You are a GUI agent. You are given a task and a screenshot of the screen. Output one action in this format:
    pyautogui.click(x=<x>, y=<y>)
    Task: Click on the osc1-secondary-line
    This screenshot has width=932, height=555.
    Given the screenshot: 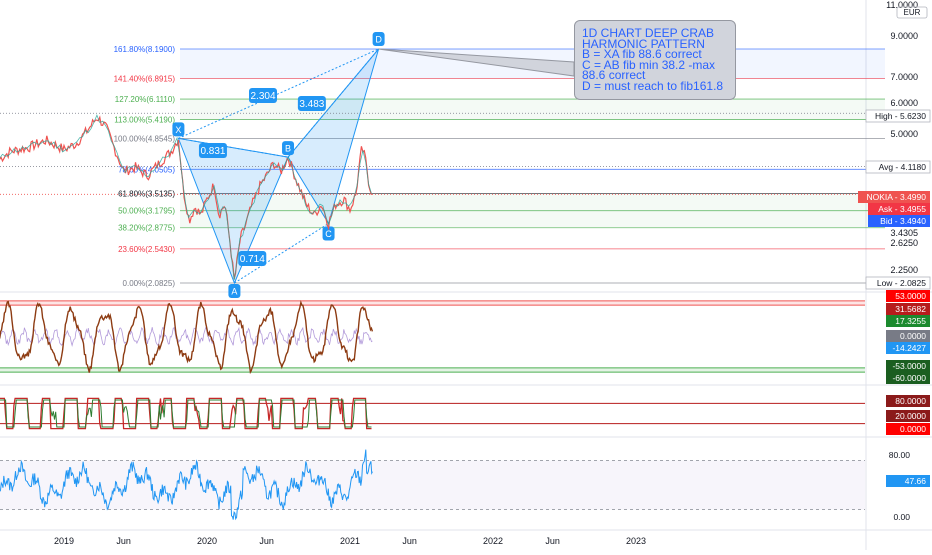 What is the action you would take?
    pyautogui.click(x=186, y=336)
    